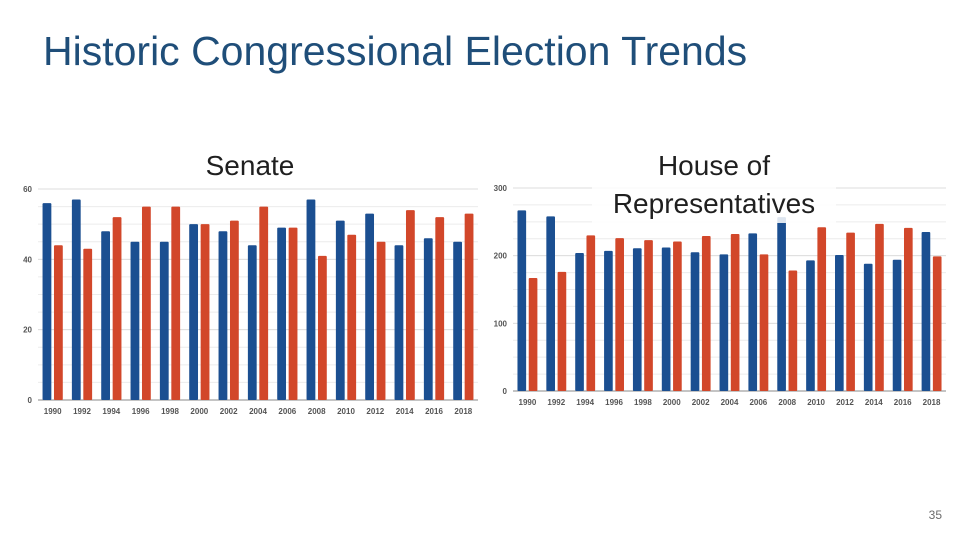 This screenshot has height=540, width=960. I want to click on house-x-tick-label: 1998, so click(643, 402).